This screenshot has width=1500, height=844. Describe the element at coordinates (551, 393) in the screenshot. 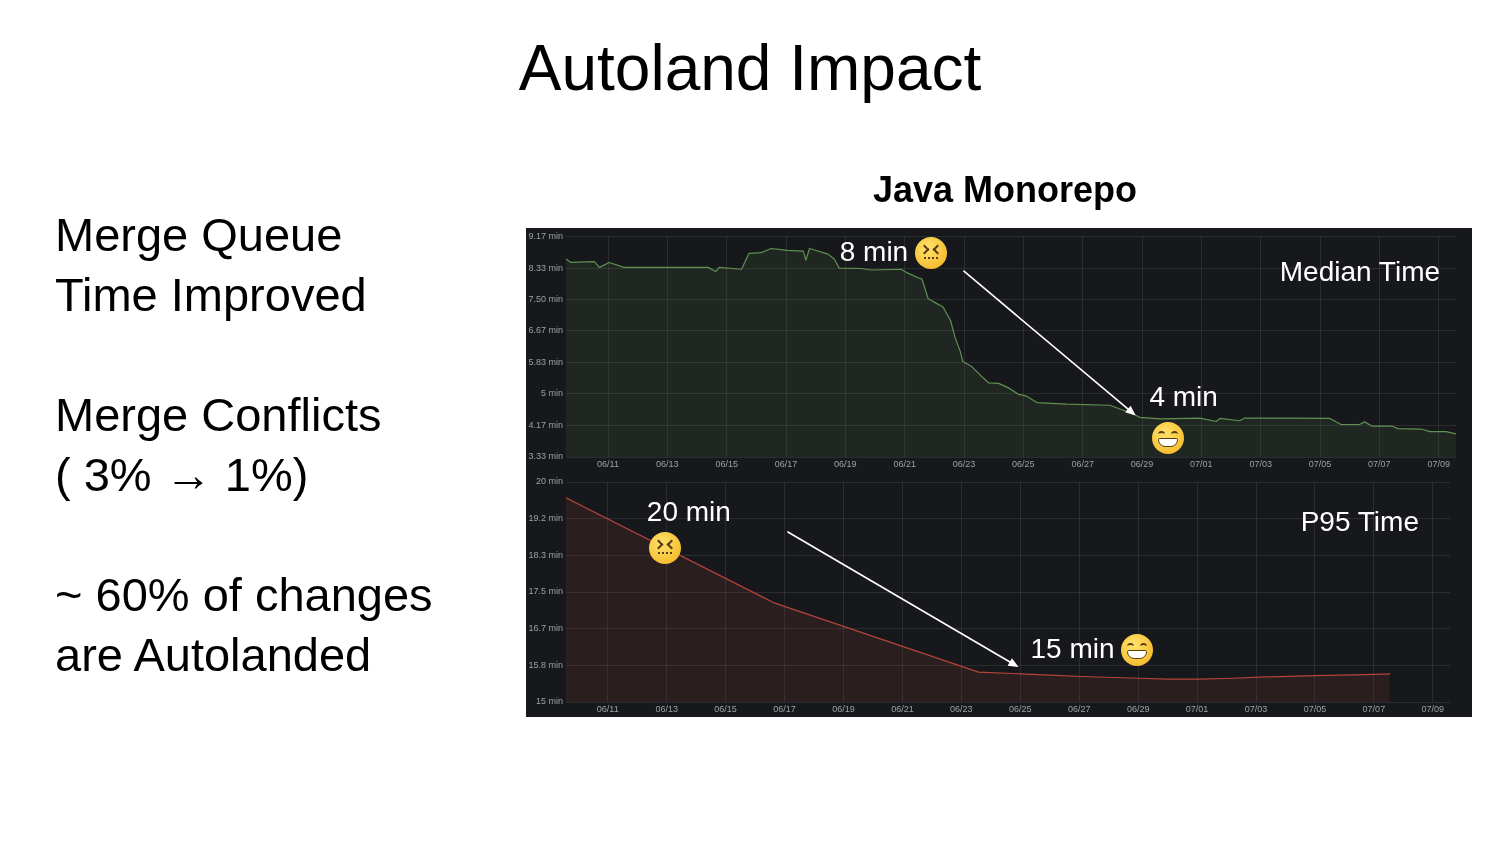

I see `y-tick-label: 5 min` at that location.